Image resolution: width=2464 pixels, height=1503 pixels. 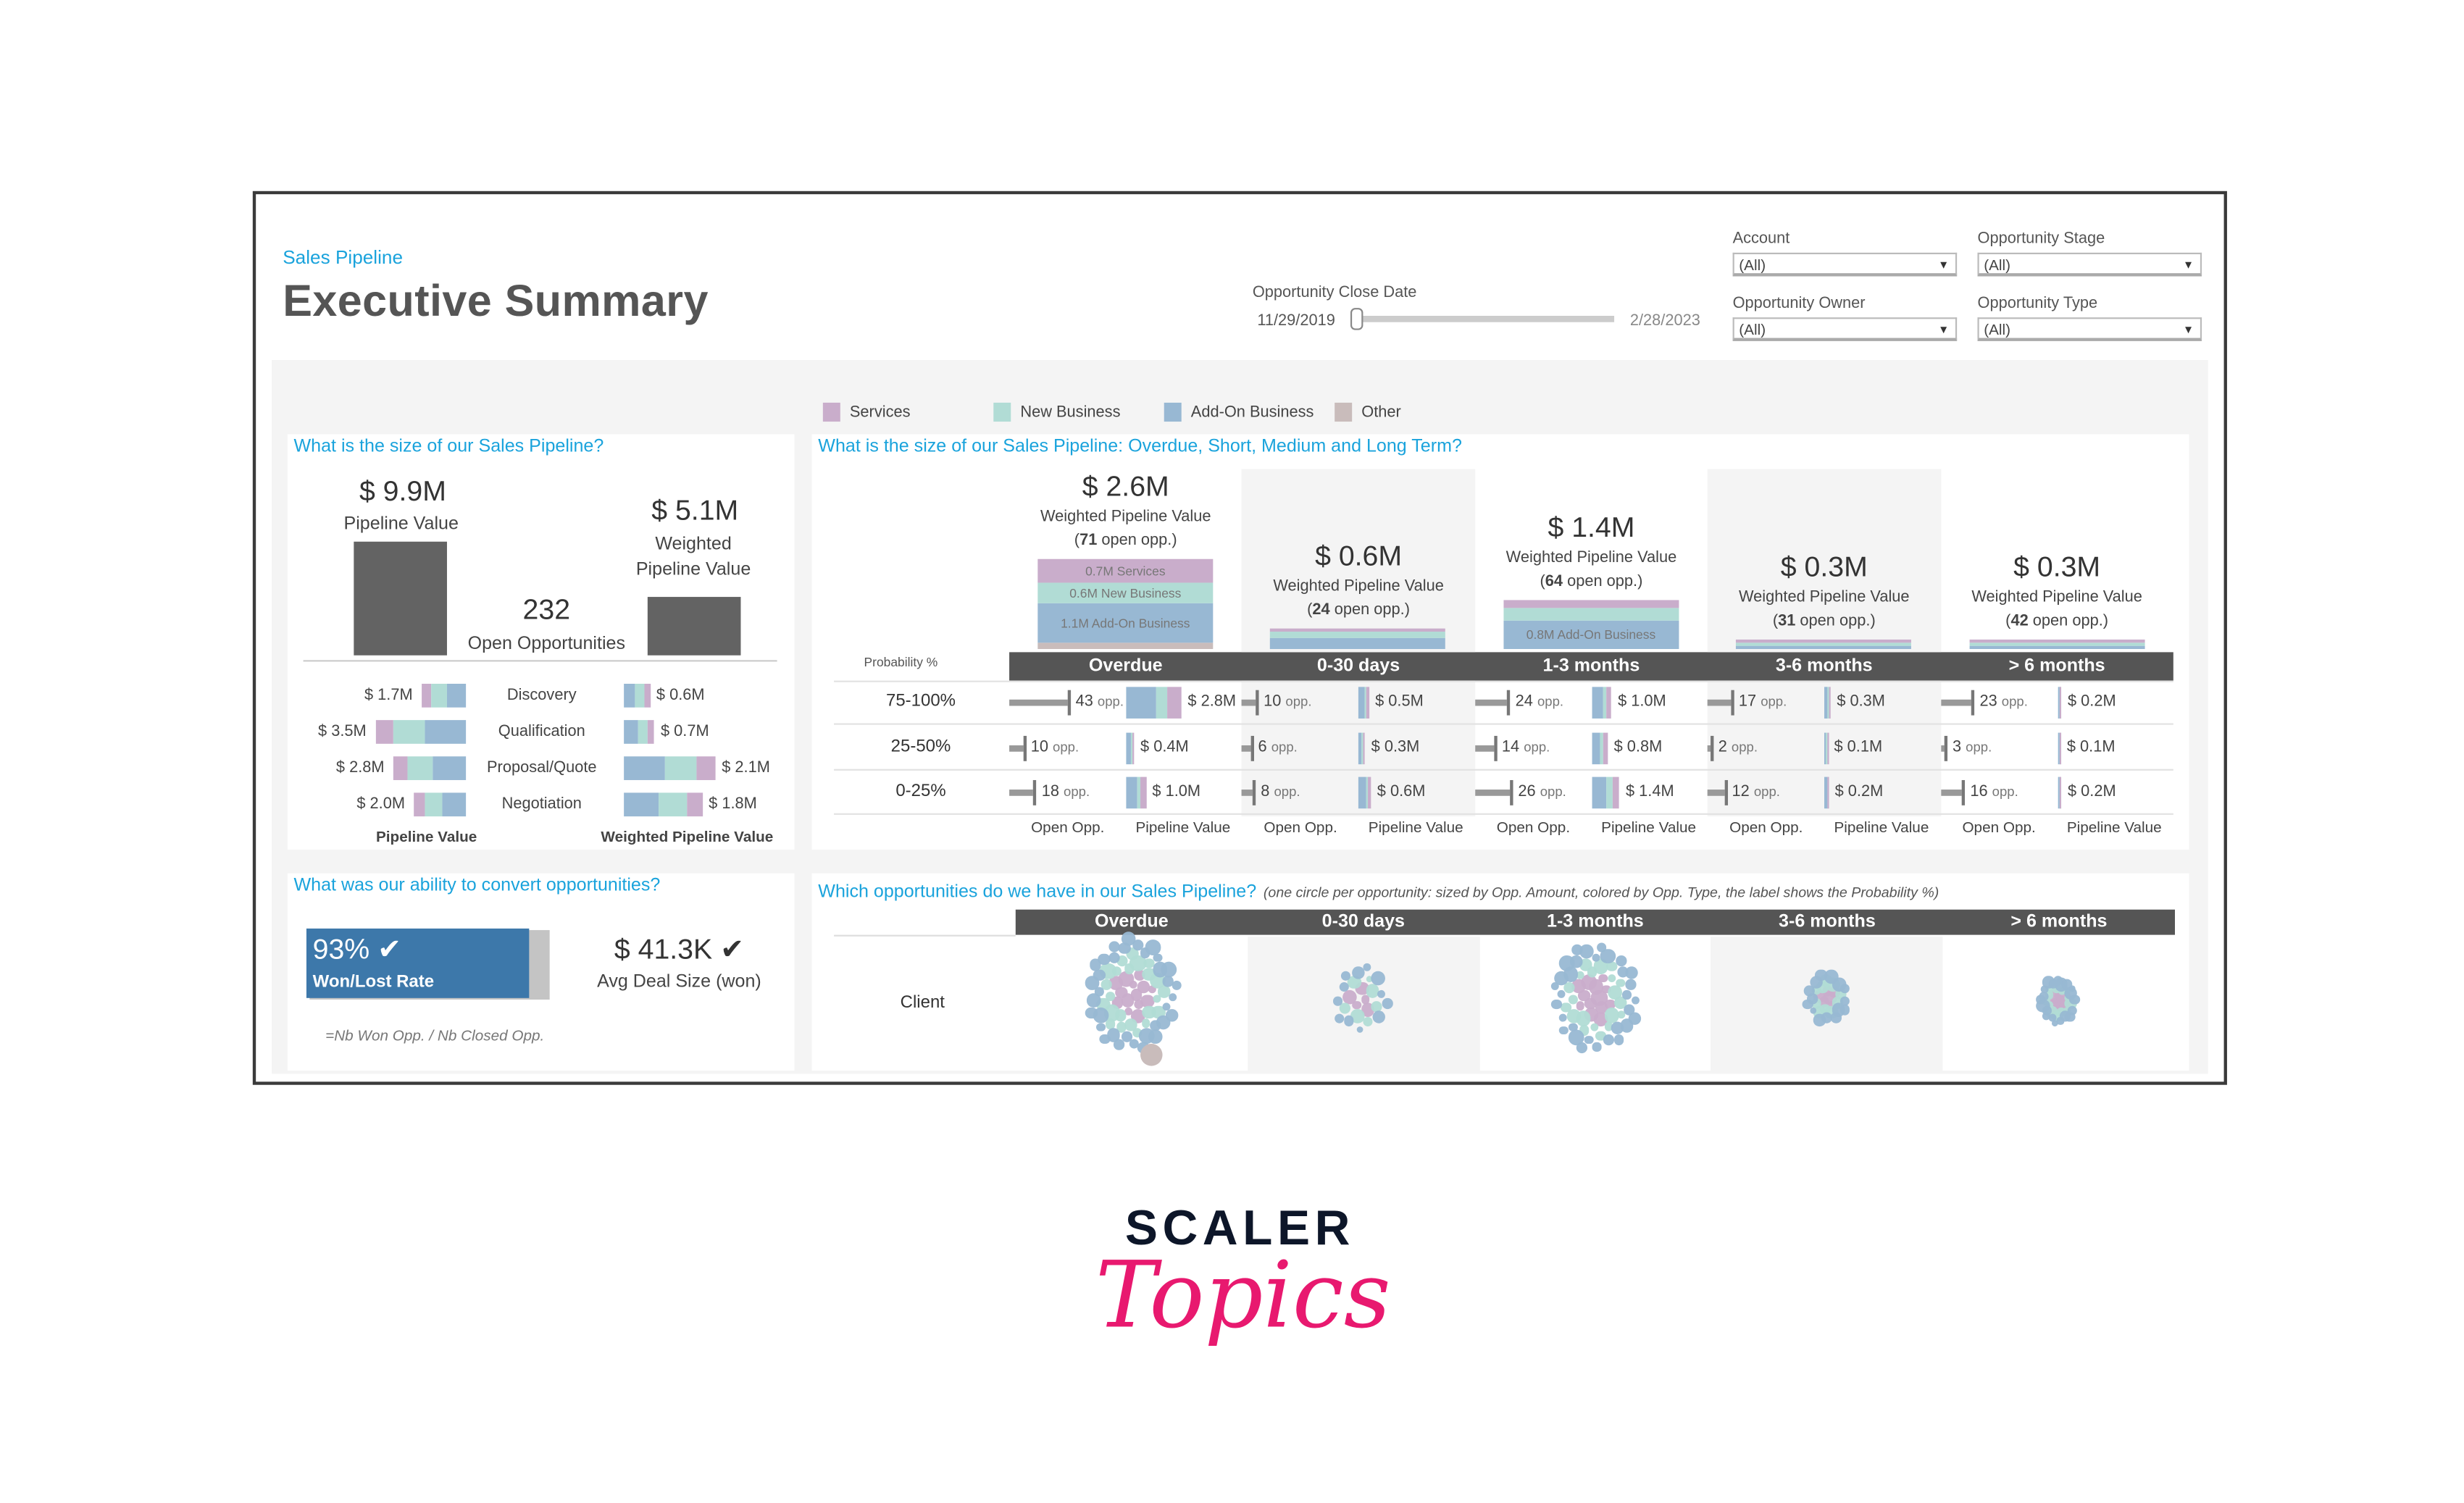 What do you see at coordinates (1358, 638) in the screenshot?
I see `weighted-stack-bar` at bounding box center [1358, 638].